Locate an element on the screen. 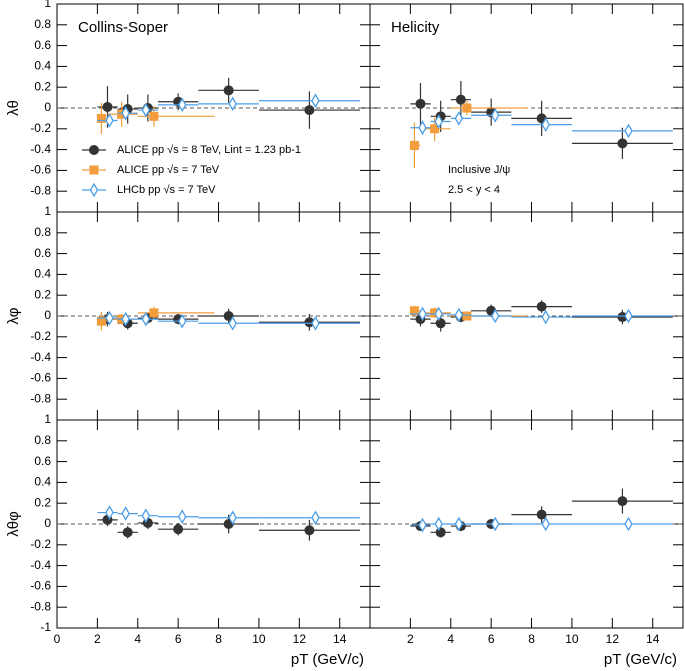 Image resolution: width=685 pixels, height=671 pixels. annotation: 2.5 < y < 4 is located at coordinates (474, 190).